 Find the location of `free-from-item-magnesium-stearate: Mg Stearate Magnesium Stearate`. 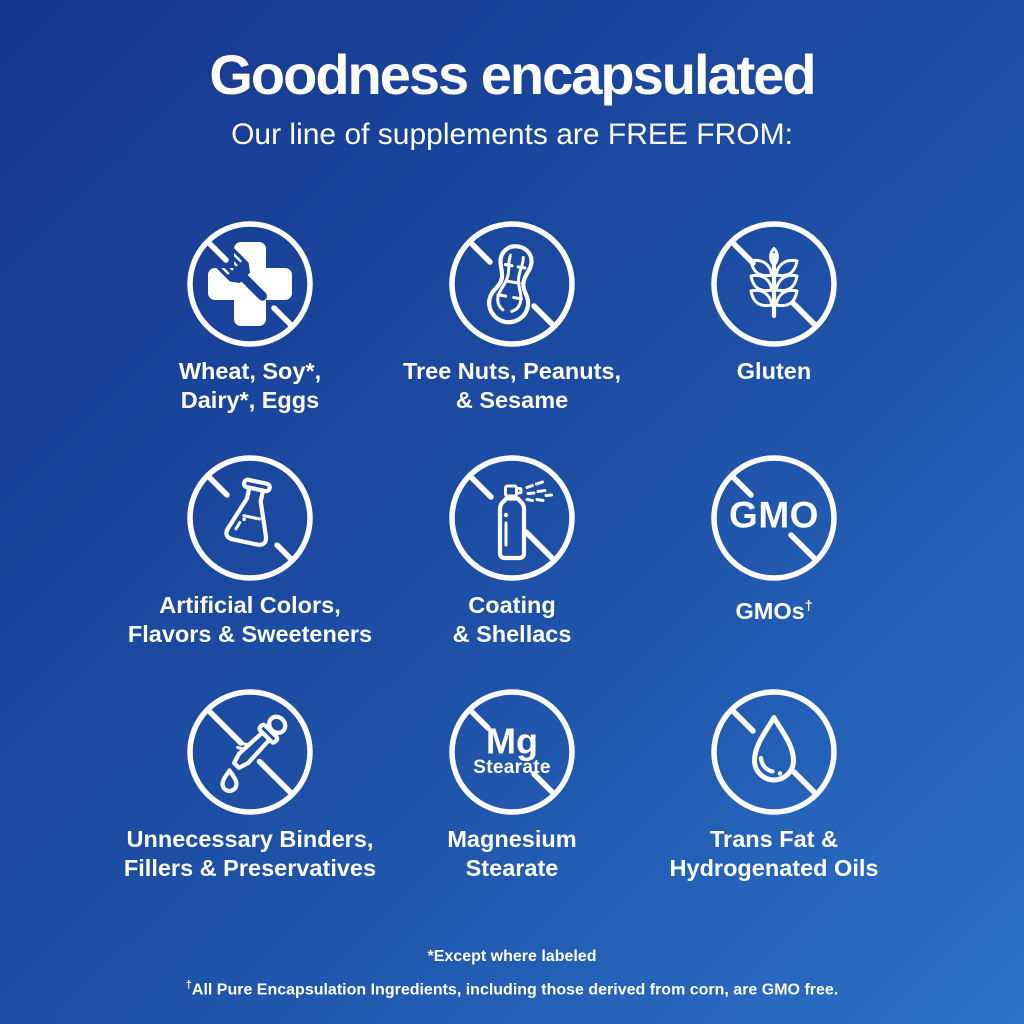

free-from-item-magnesium-stearate: Mg Stearate Magnesium Stearate is located at coordinates (512, 785).